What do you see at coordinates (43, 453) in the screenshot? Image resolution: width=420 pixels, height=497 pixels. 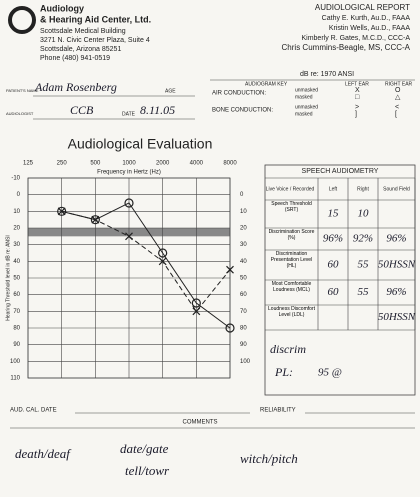 I see `comment: death/deaf` at bounding box center [43, 453].